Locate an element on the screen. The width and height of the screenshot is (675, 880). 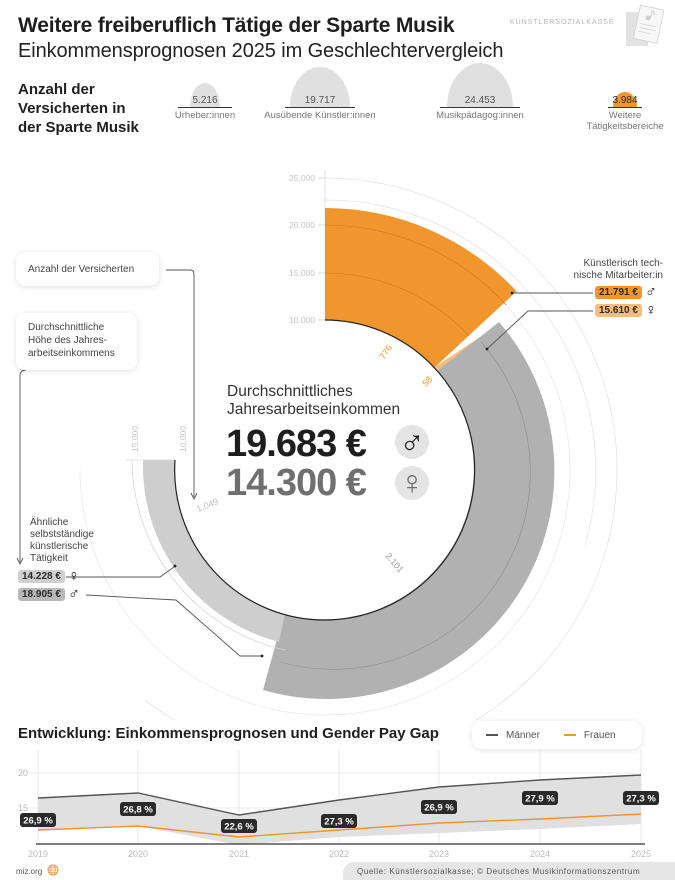
technical-men-value: 21.791 € is located at coordinates (618, 292).